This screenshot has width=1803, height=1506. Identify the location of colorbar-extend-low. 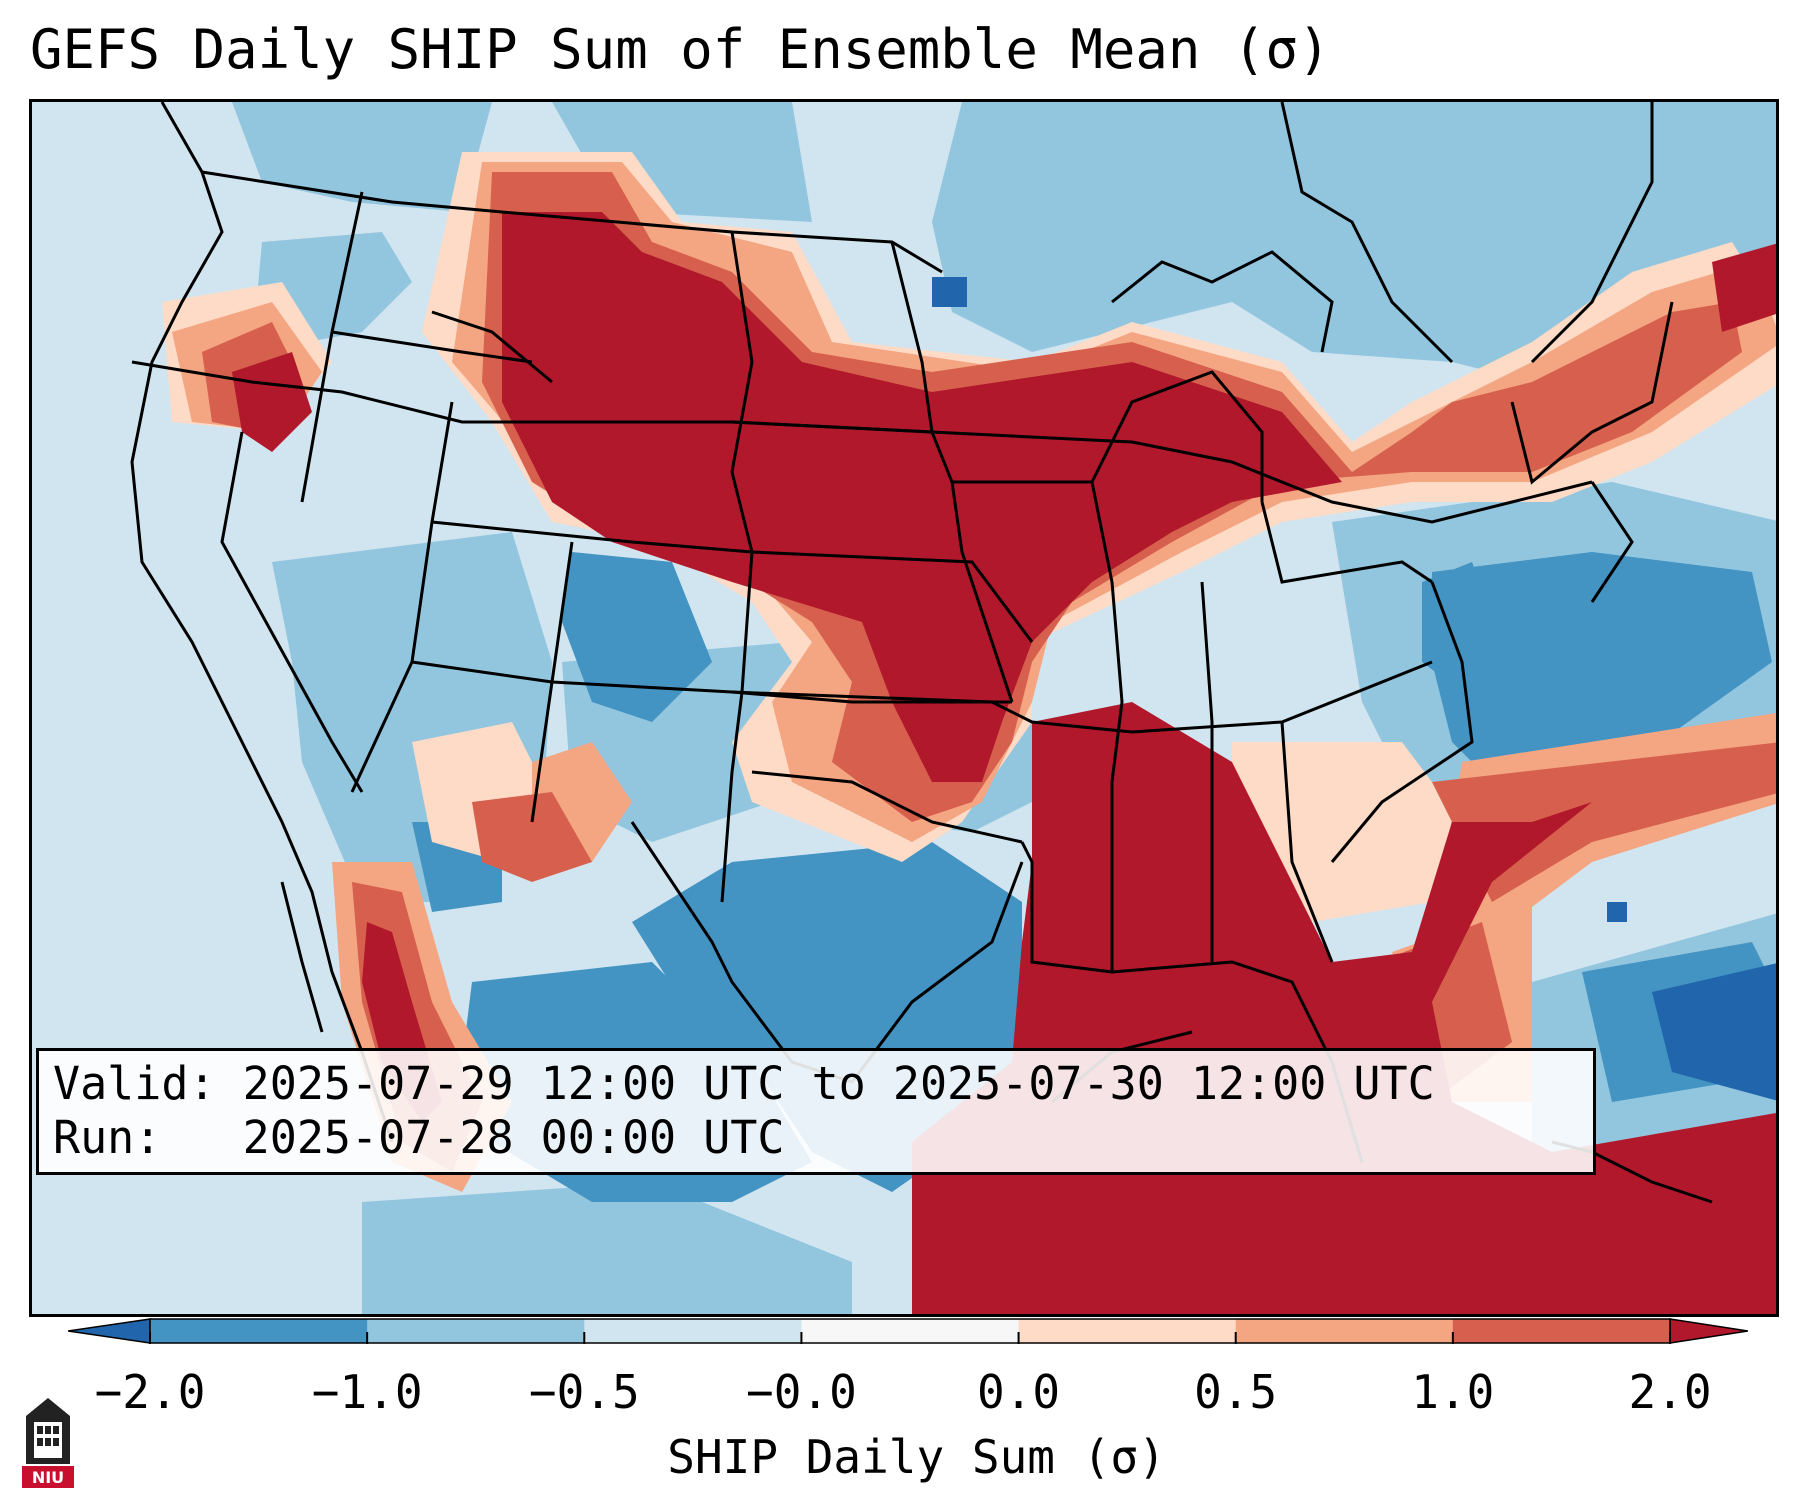
(109, 1331).